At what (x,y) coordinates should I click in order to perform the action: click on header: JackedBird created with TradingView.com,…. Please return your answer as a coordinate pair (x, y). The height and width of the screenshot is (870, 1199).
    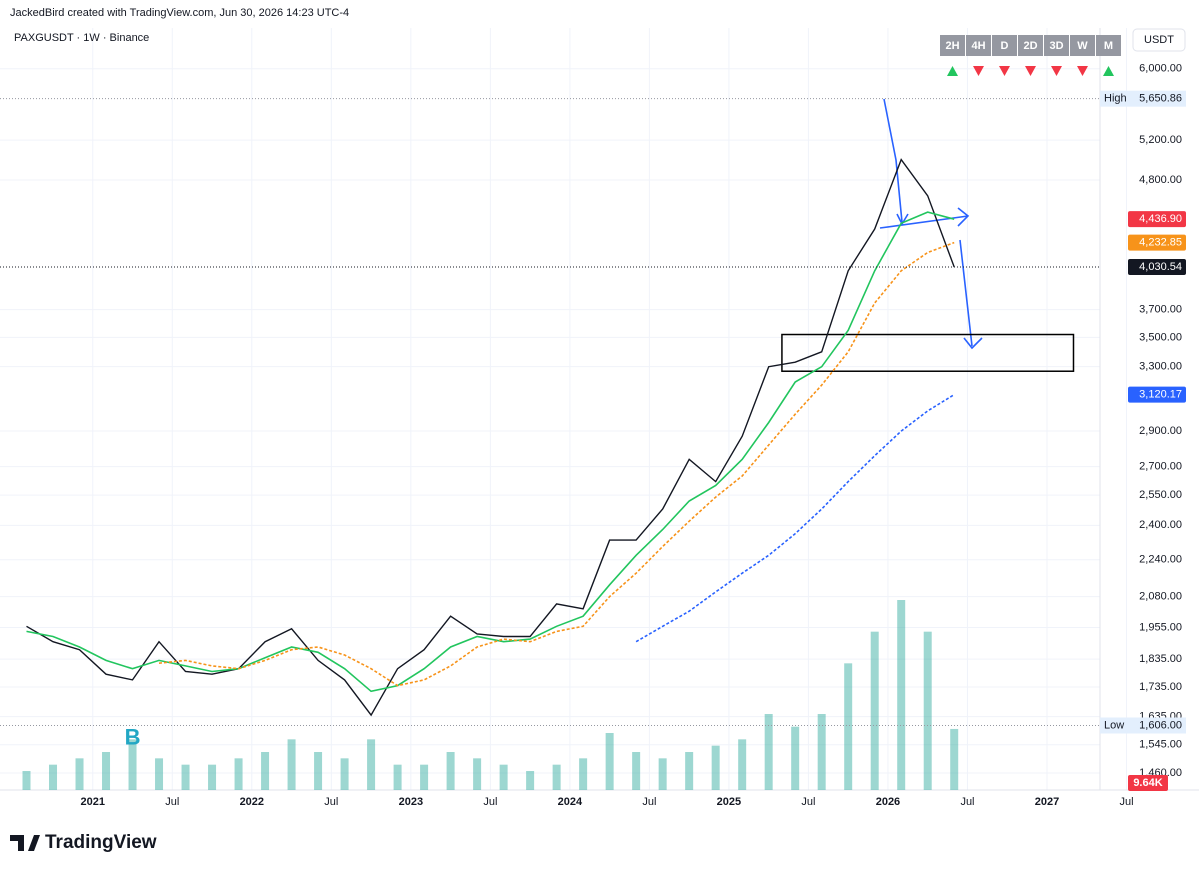
    Looking at the image, I should click on (179, 13).